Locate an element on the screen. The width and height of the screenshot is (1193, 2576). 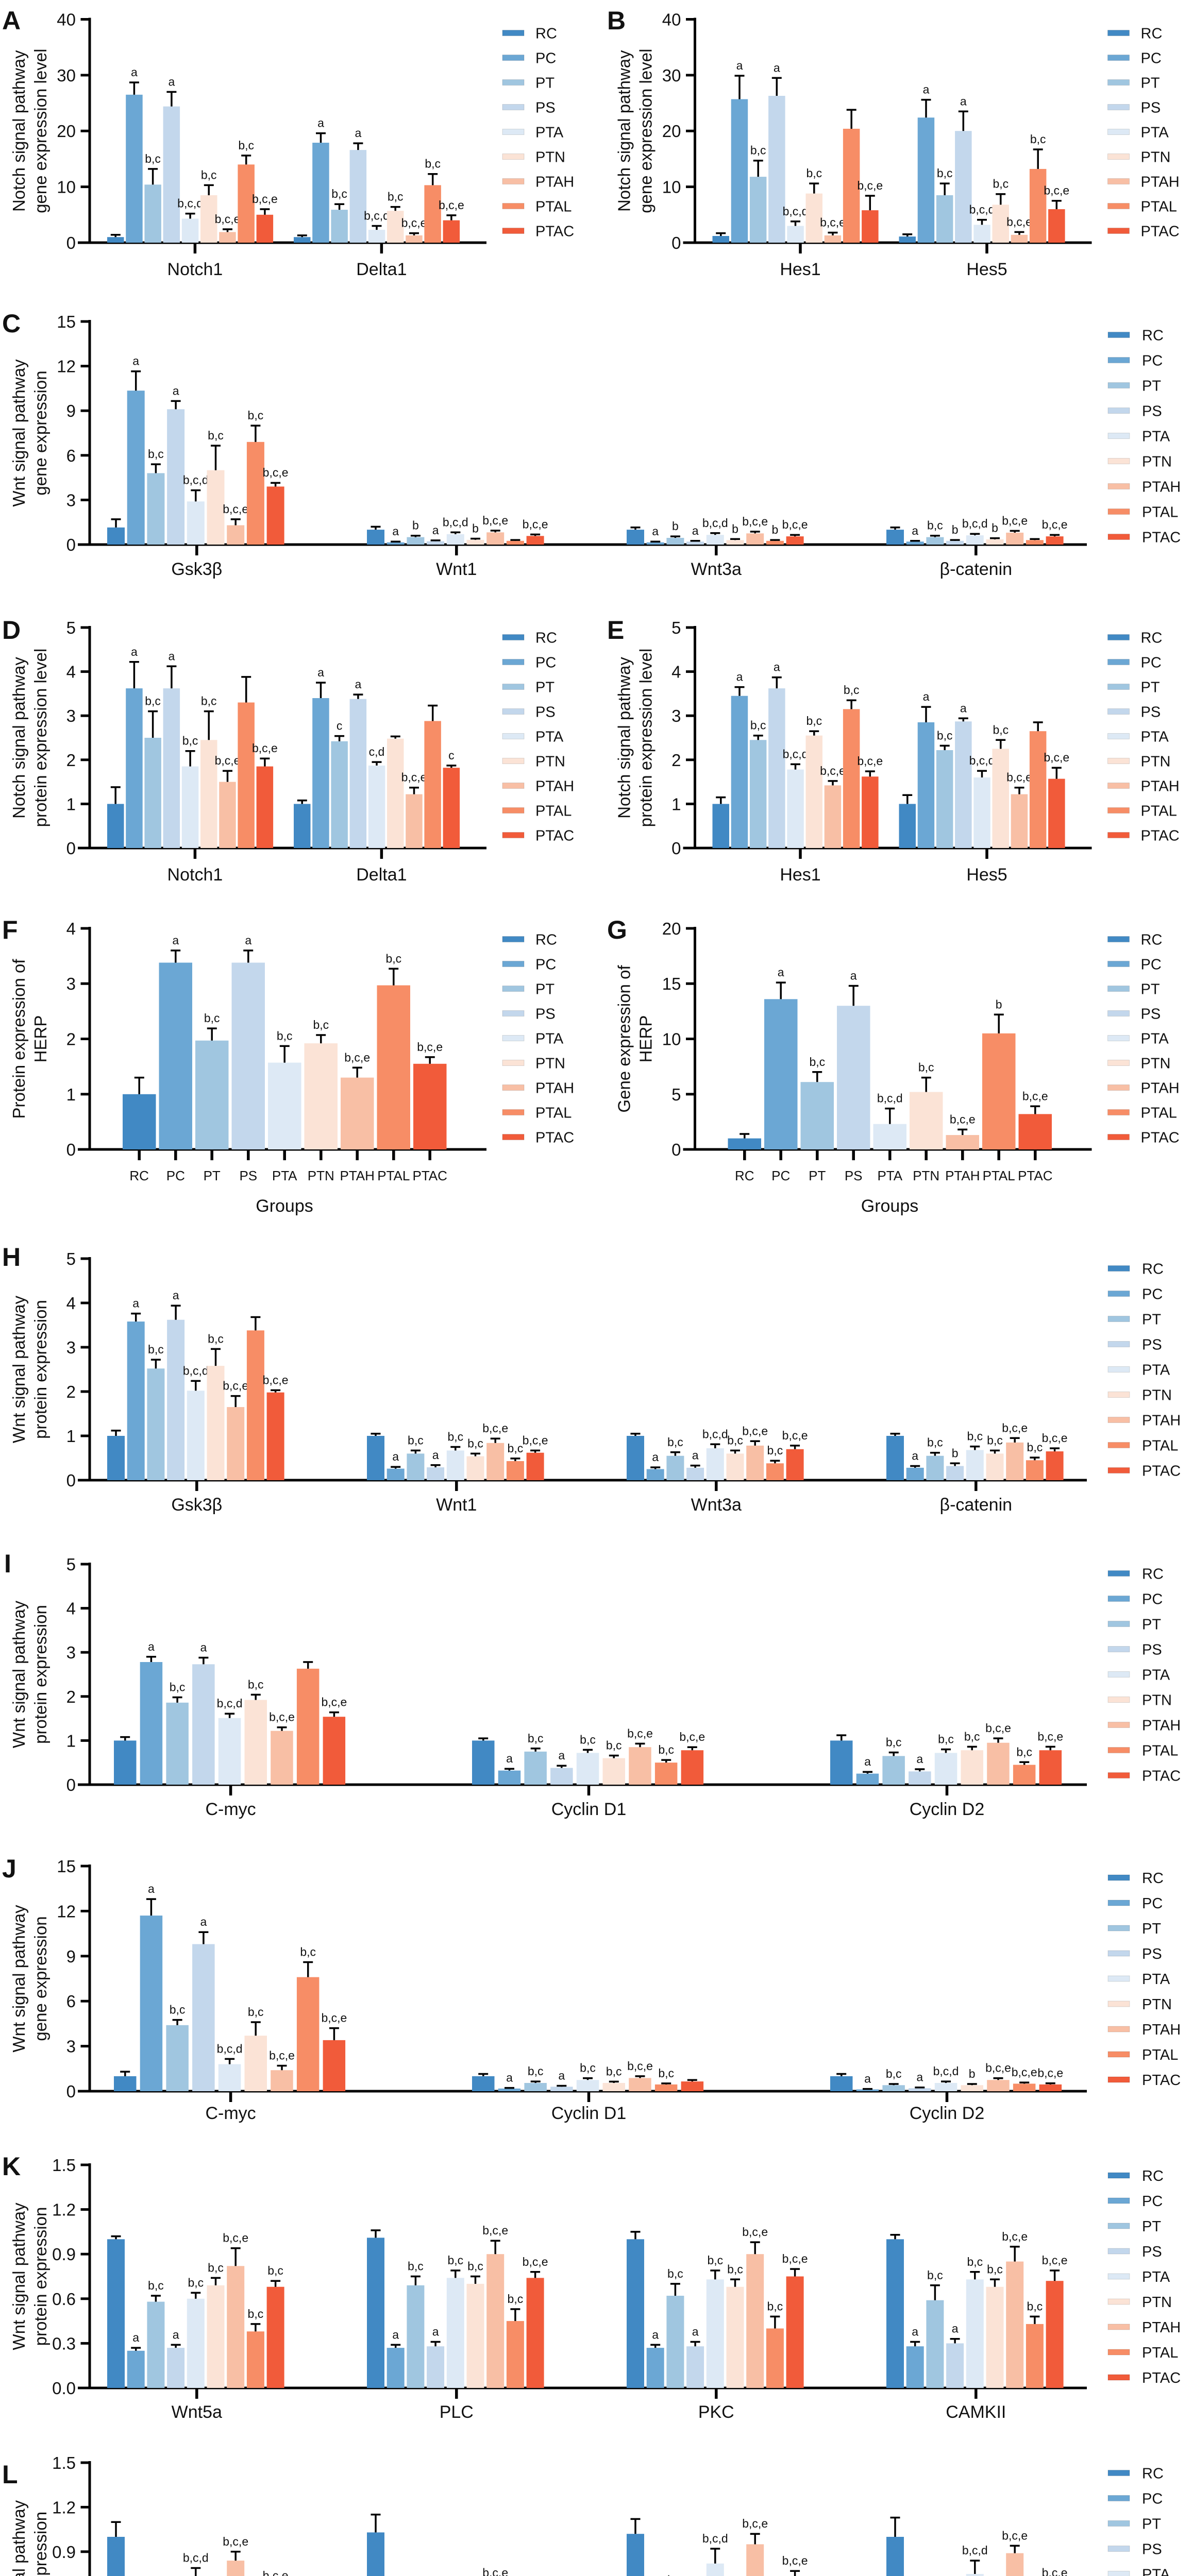
svg-text: 12 is located at coordinates (66, 1911).